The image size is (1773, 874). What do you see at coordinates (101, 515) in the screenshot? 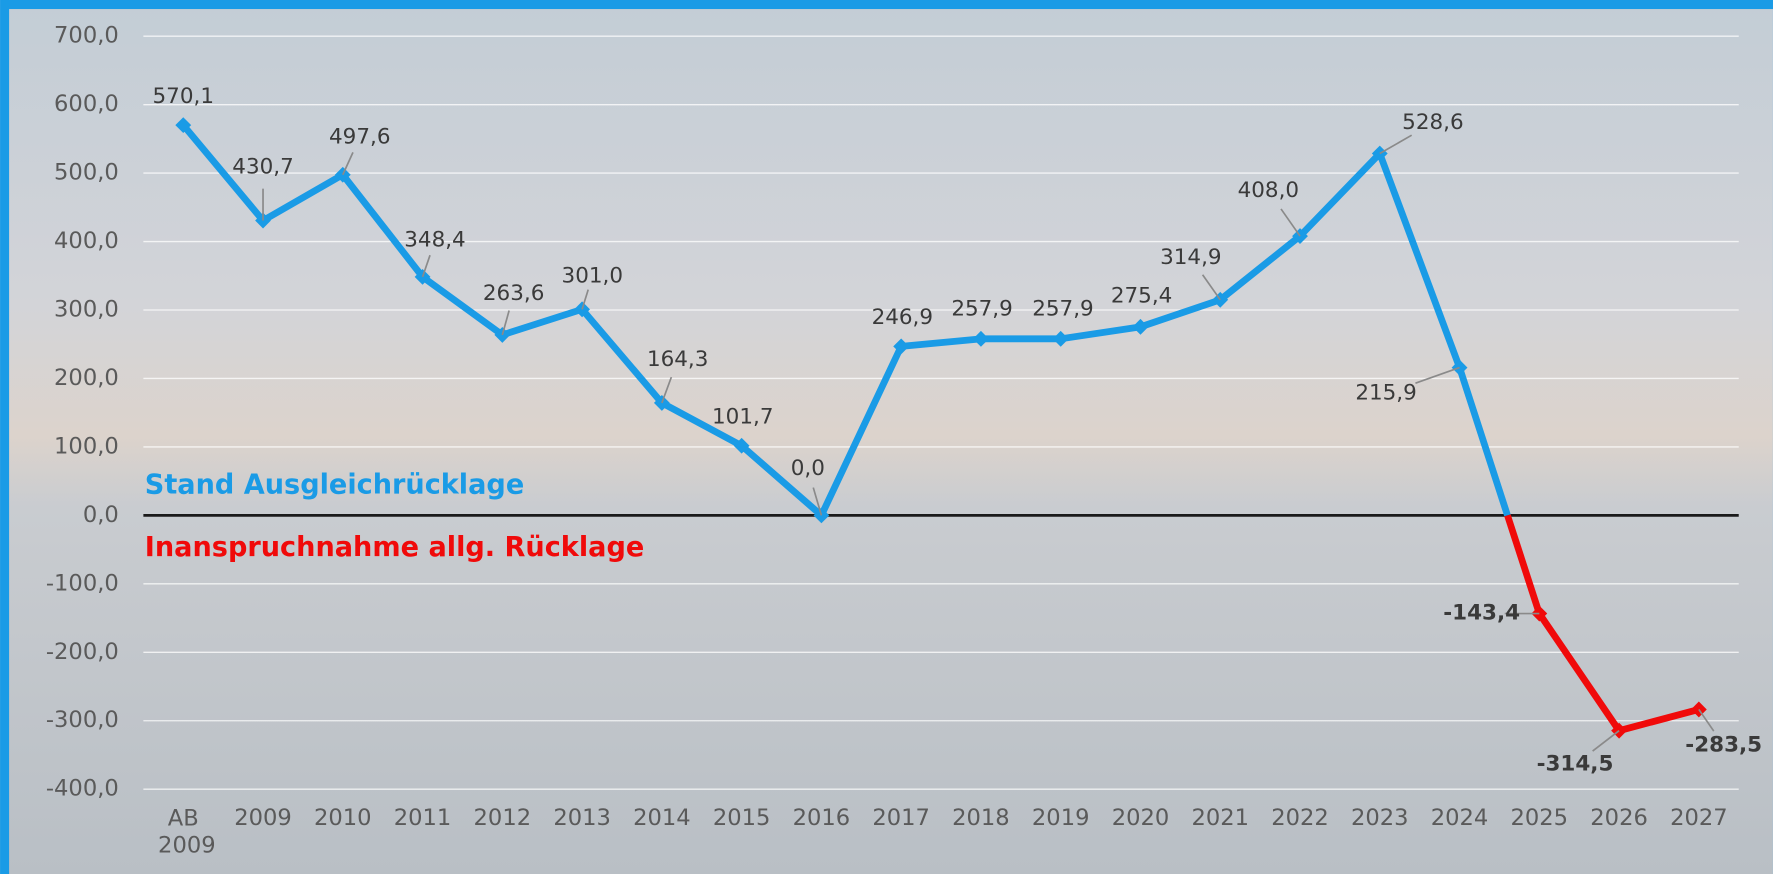
I see `y-tick-label: 0,0` at bounding box center [101, 515].